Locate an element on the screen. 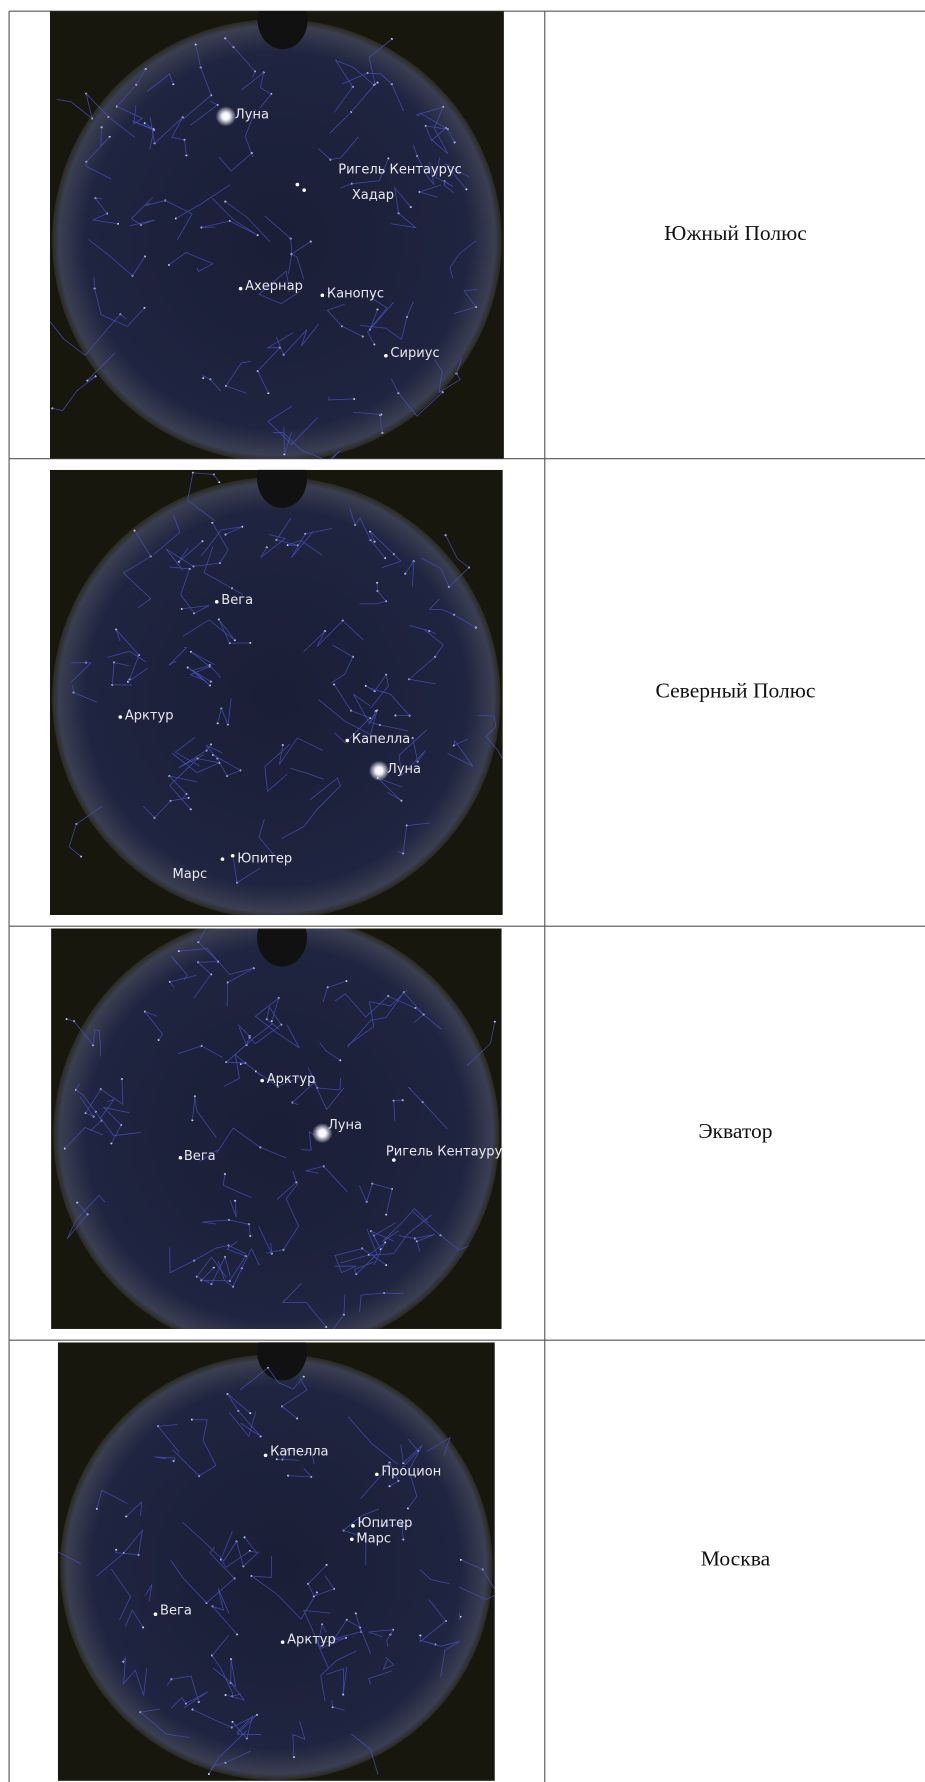 The height and width of the screenshot is (1782, 925). star-label: Ахернар is located at coordinates (274, 286).